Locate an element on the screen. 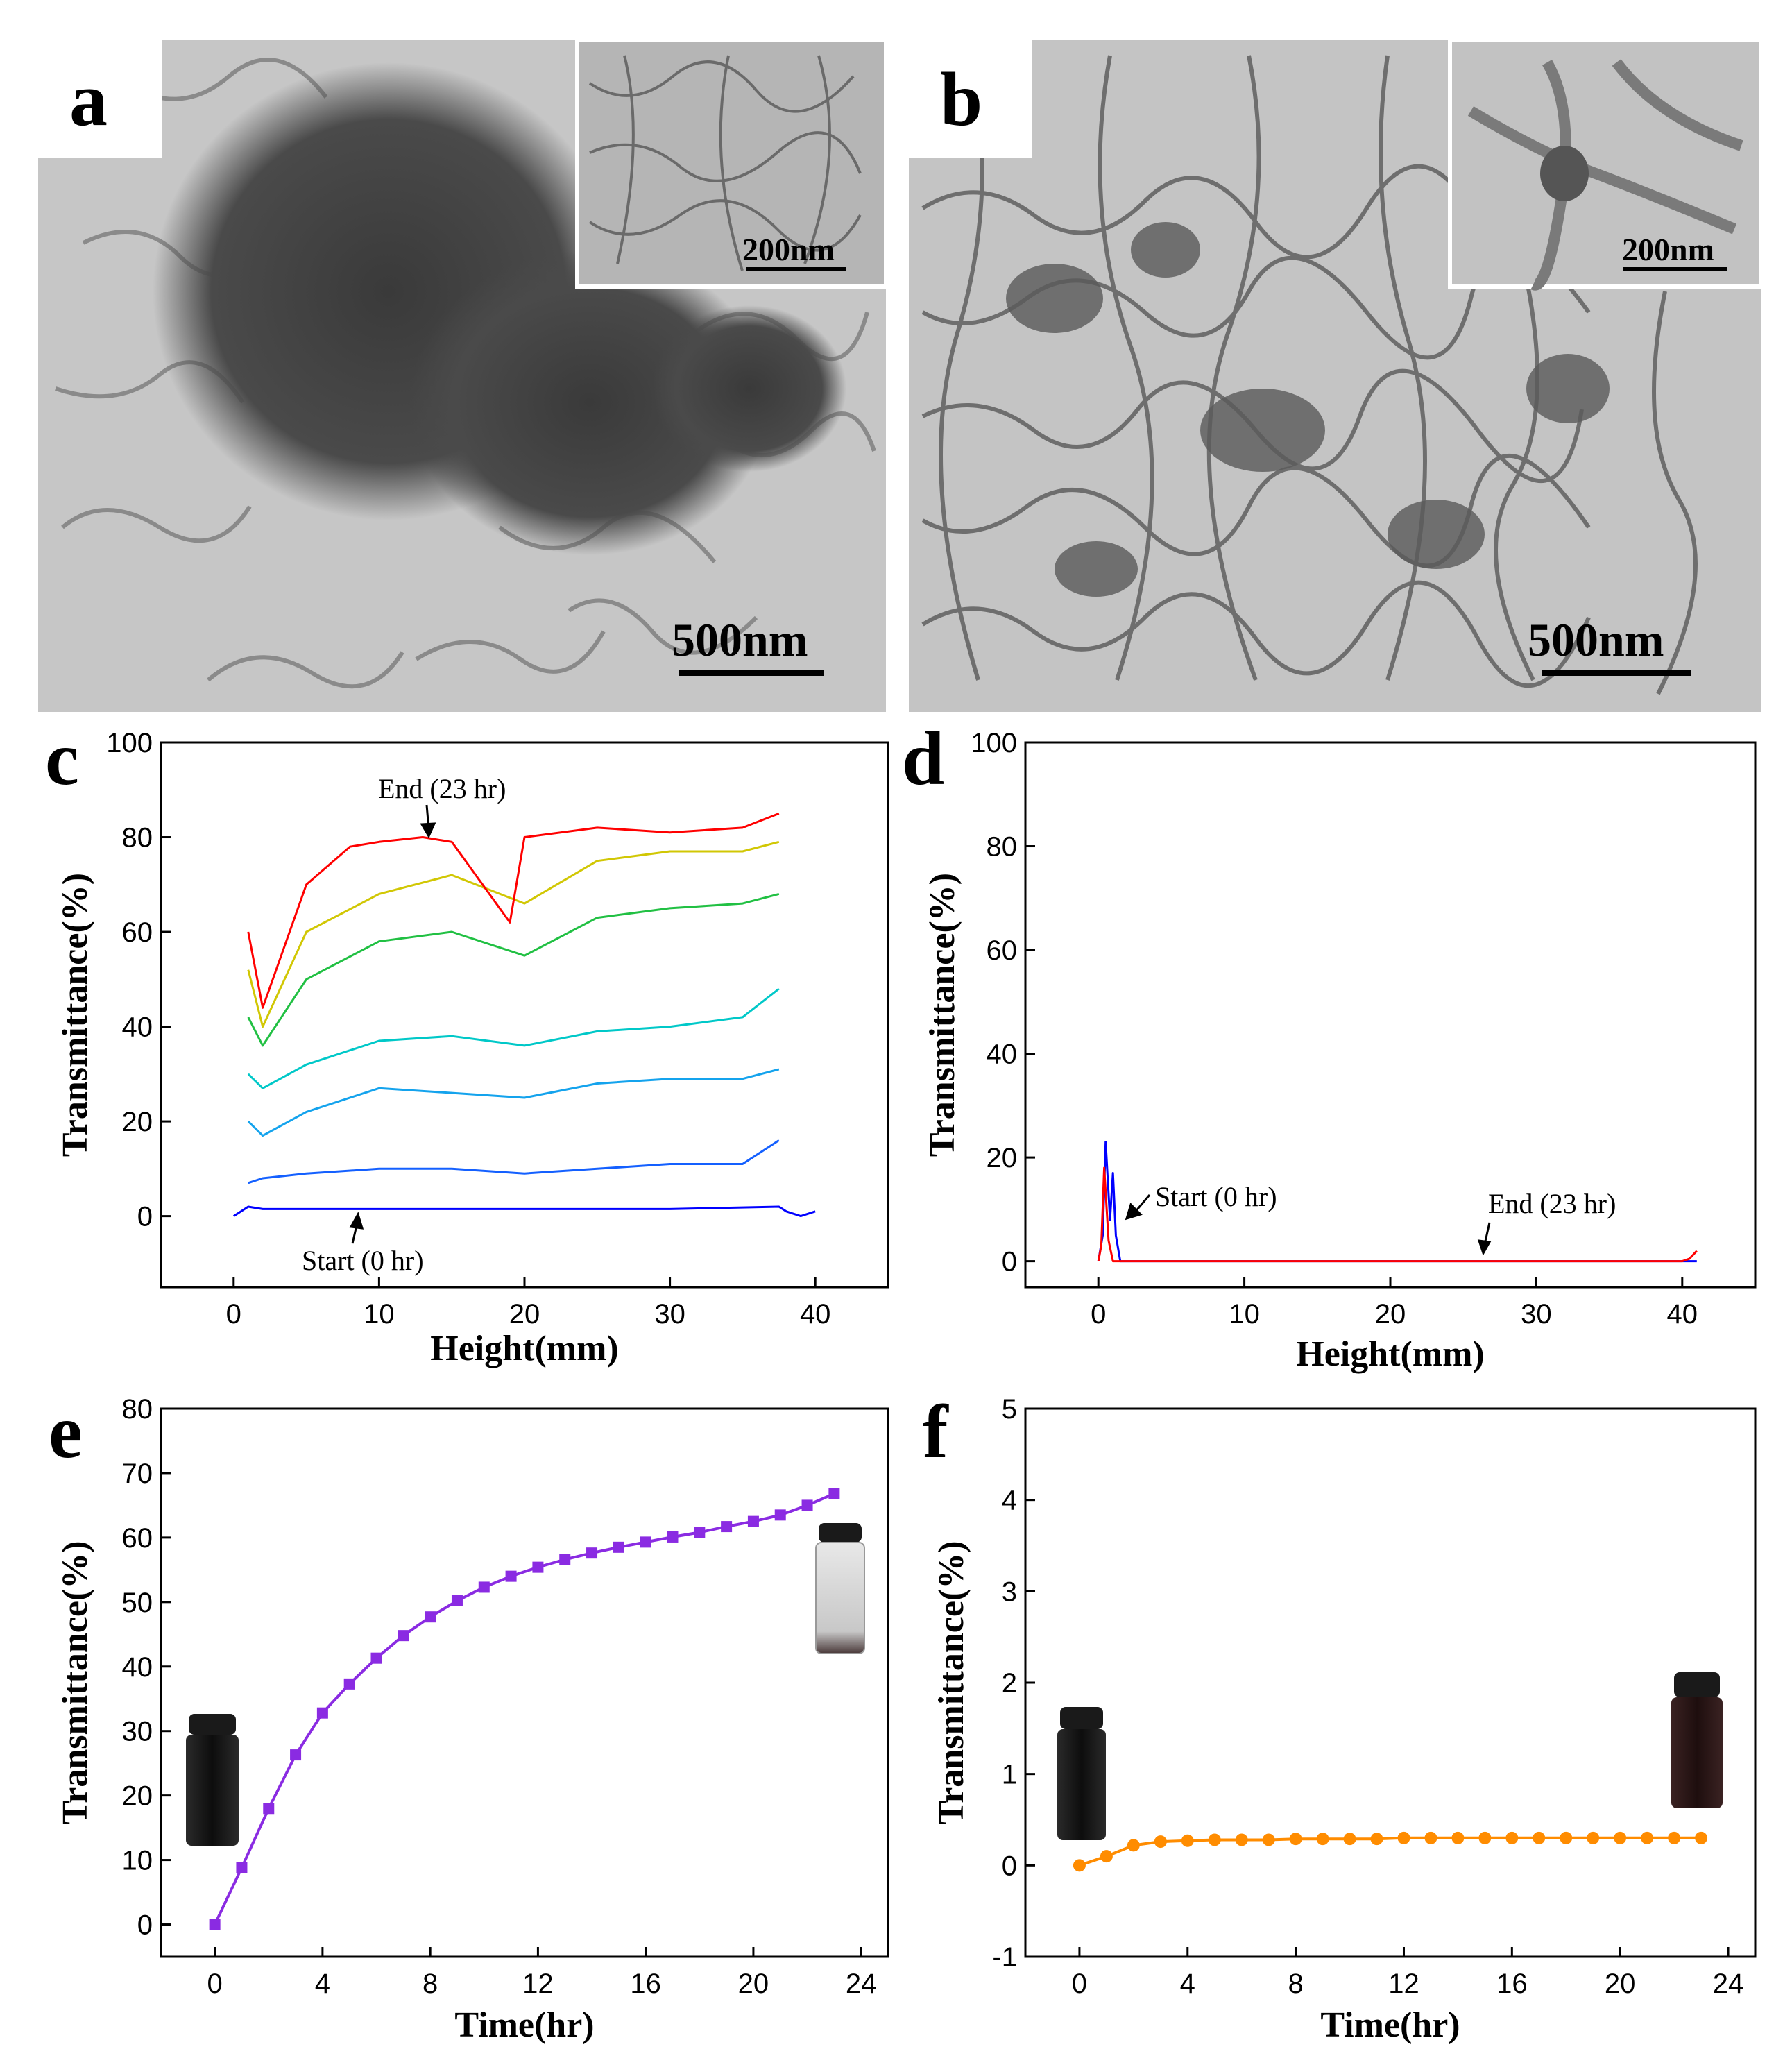  y-tick-label: 30 is located at coordinates (137, 1732).